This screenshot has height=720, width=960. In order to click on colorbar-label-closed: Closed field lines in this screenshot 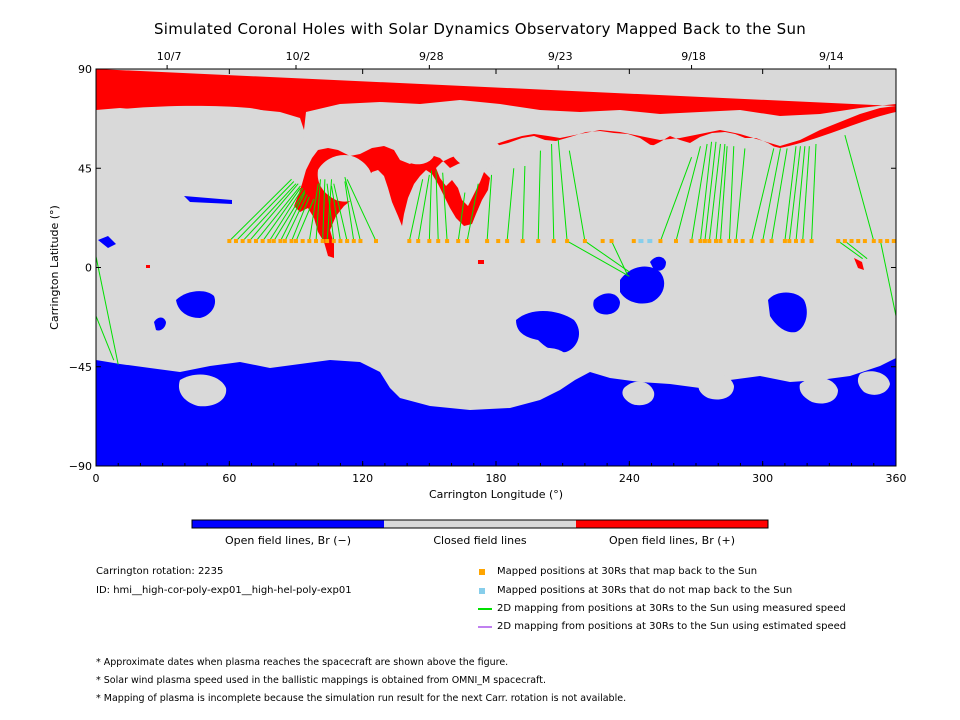, I will do `click(480, 540)`.